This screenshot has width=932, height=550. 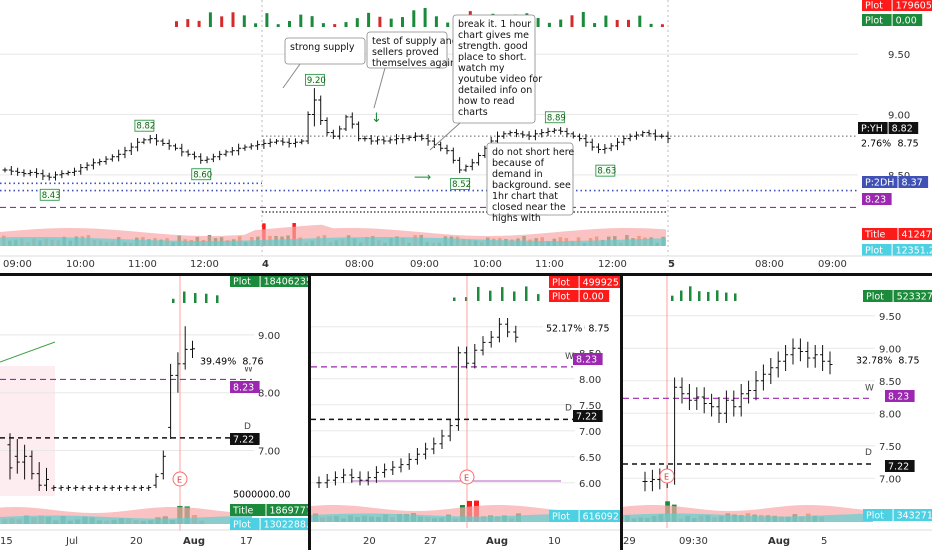 What do you see at coordinates (246, 541) in the screenshot?
I see `x-tick-label: 17` at bounding box center [246, 541].